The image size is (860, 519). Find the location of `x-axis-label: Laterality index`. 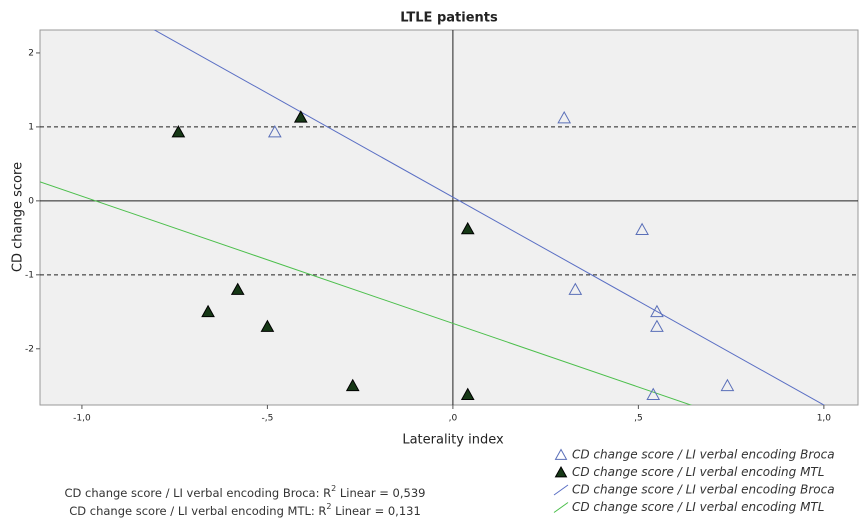

x-axis-label: Laterality index is located at coordinates (453, 440).